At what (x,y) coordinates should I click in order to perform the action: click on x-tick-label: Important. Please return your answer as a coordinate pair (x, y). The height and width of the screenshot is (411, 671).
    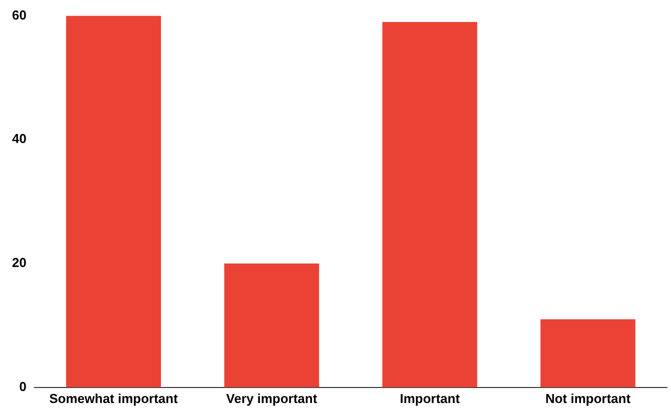
    Looking at the image, I should click on (430, 398).